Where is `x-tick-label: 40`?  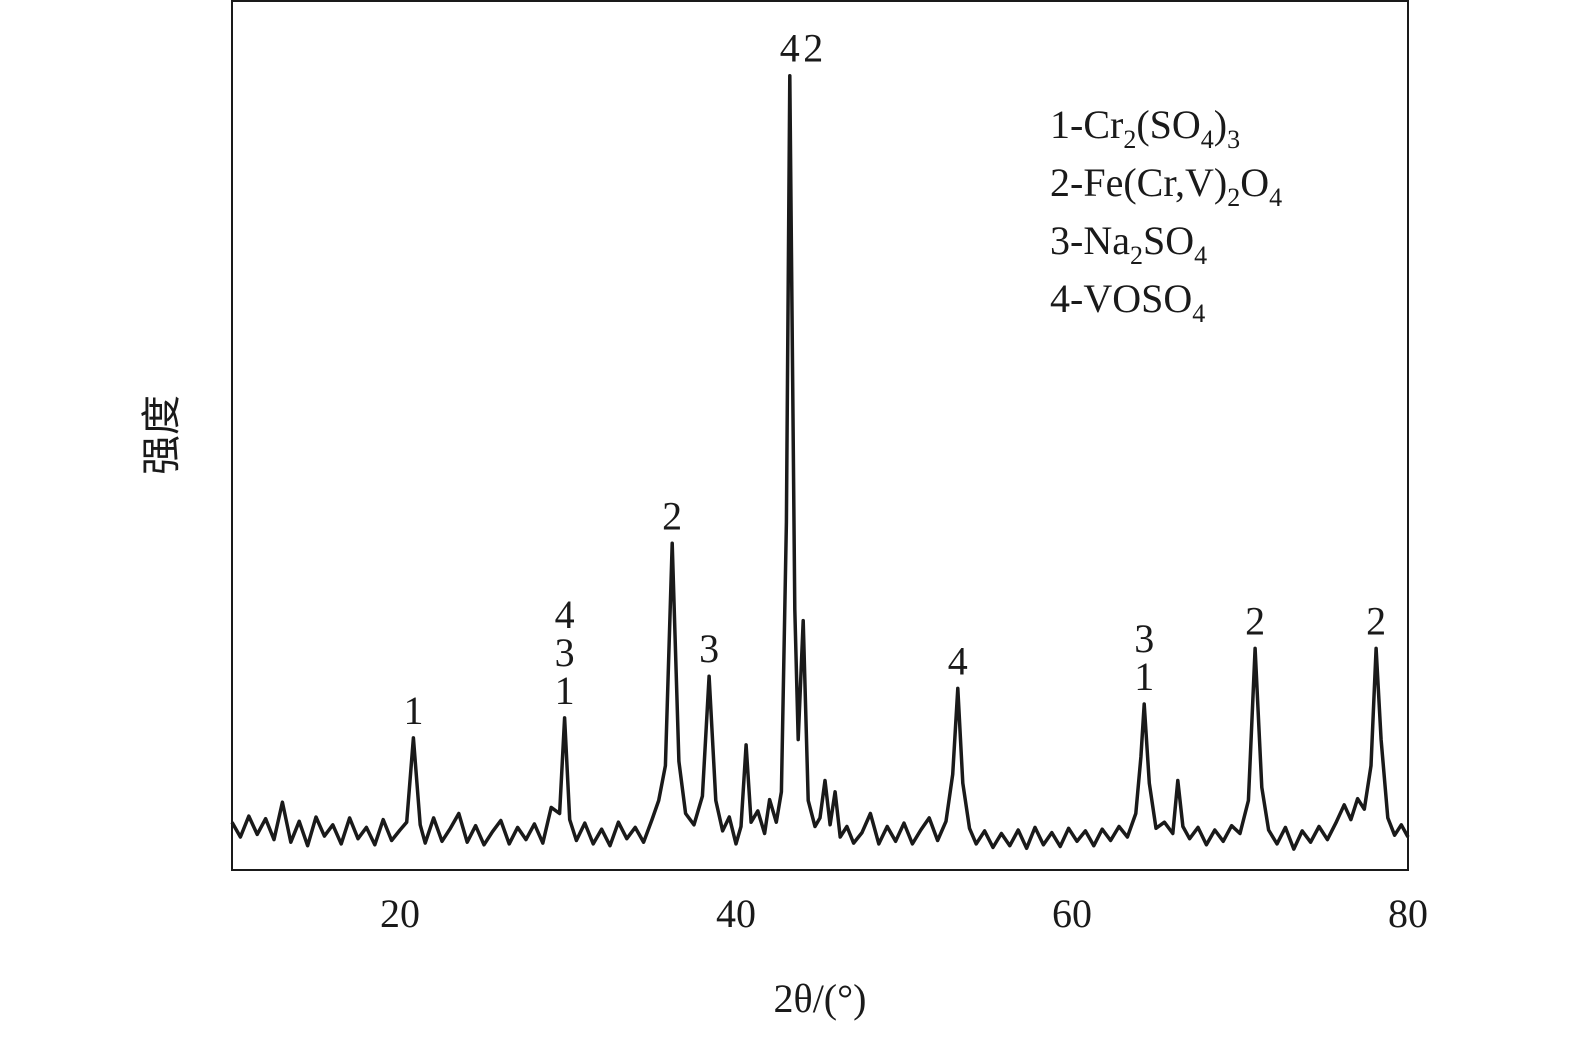 x-tick-label: 40 is located at coordinates (736, 913).